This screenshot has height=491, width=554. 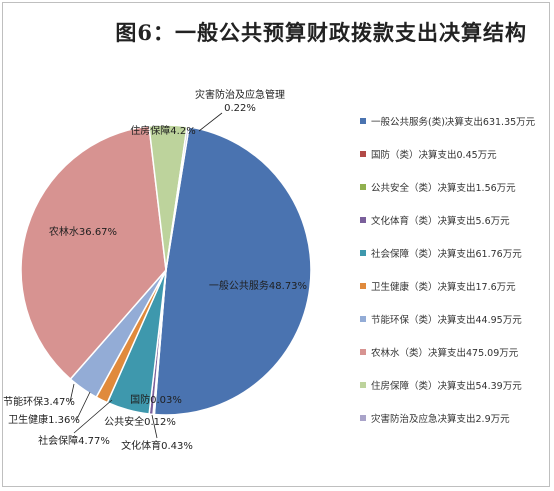 I want to click on data-label-health: 卫生健康1.36%, so click(x=44, y=419).